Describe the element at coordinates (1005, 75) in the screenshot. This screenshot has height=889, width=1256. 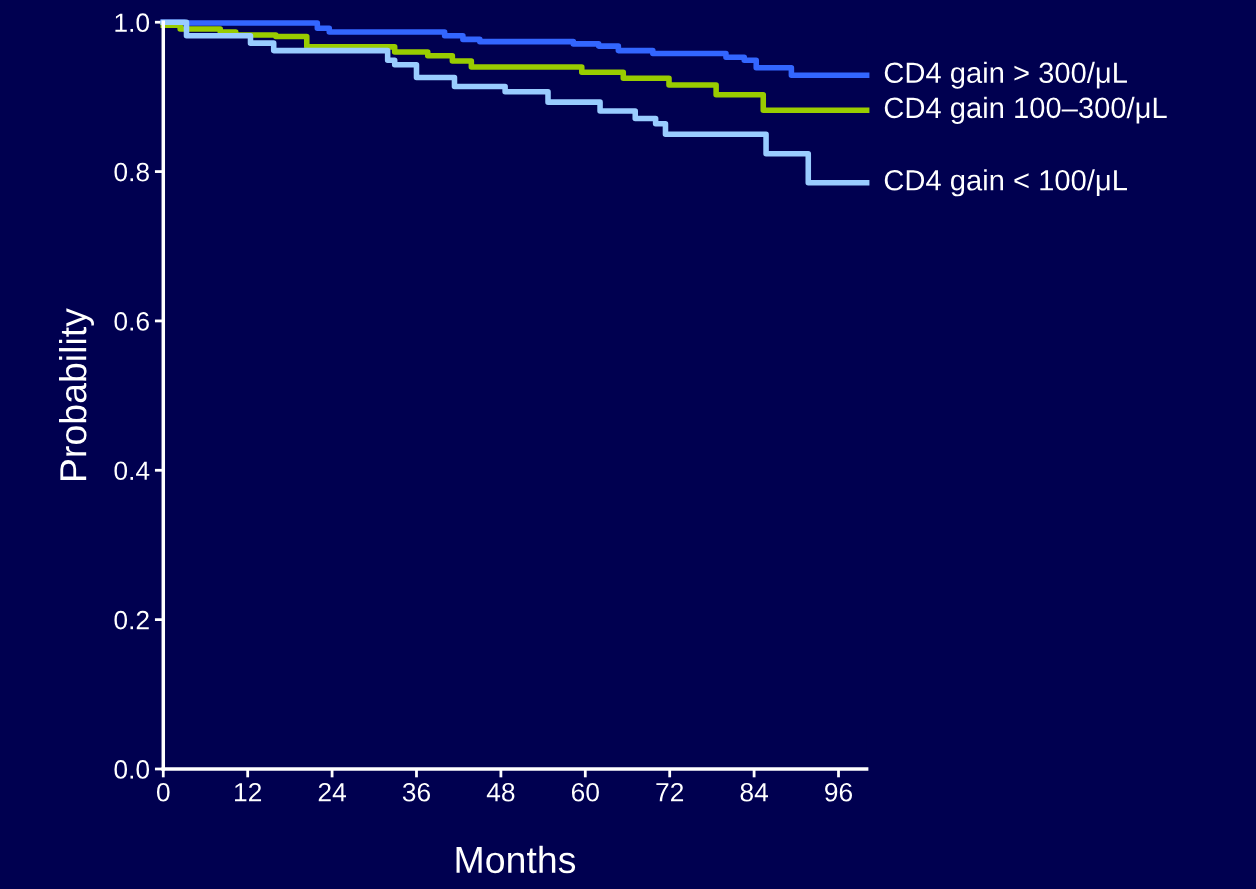
I see `series-label: CD4 gain > 300/μL` at that location.